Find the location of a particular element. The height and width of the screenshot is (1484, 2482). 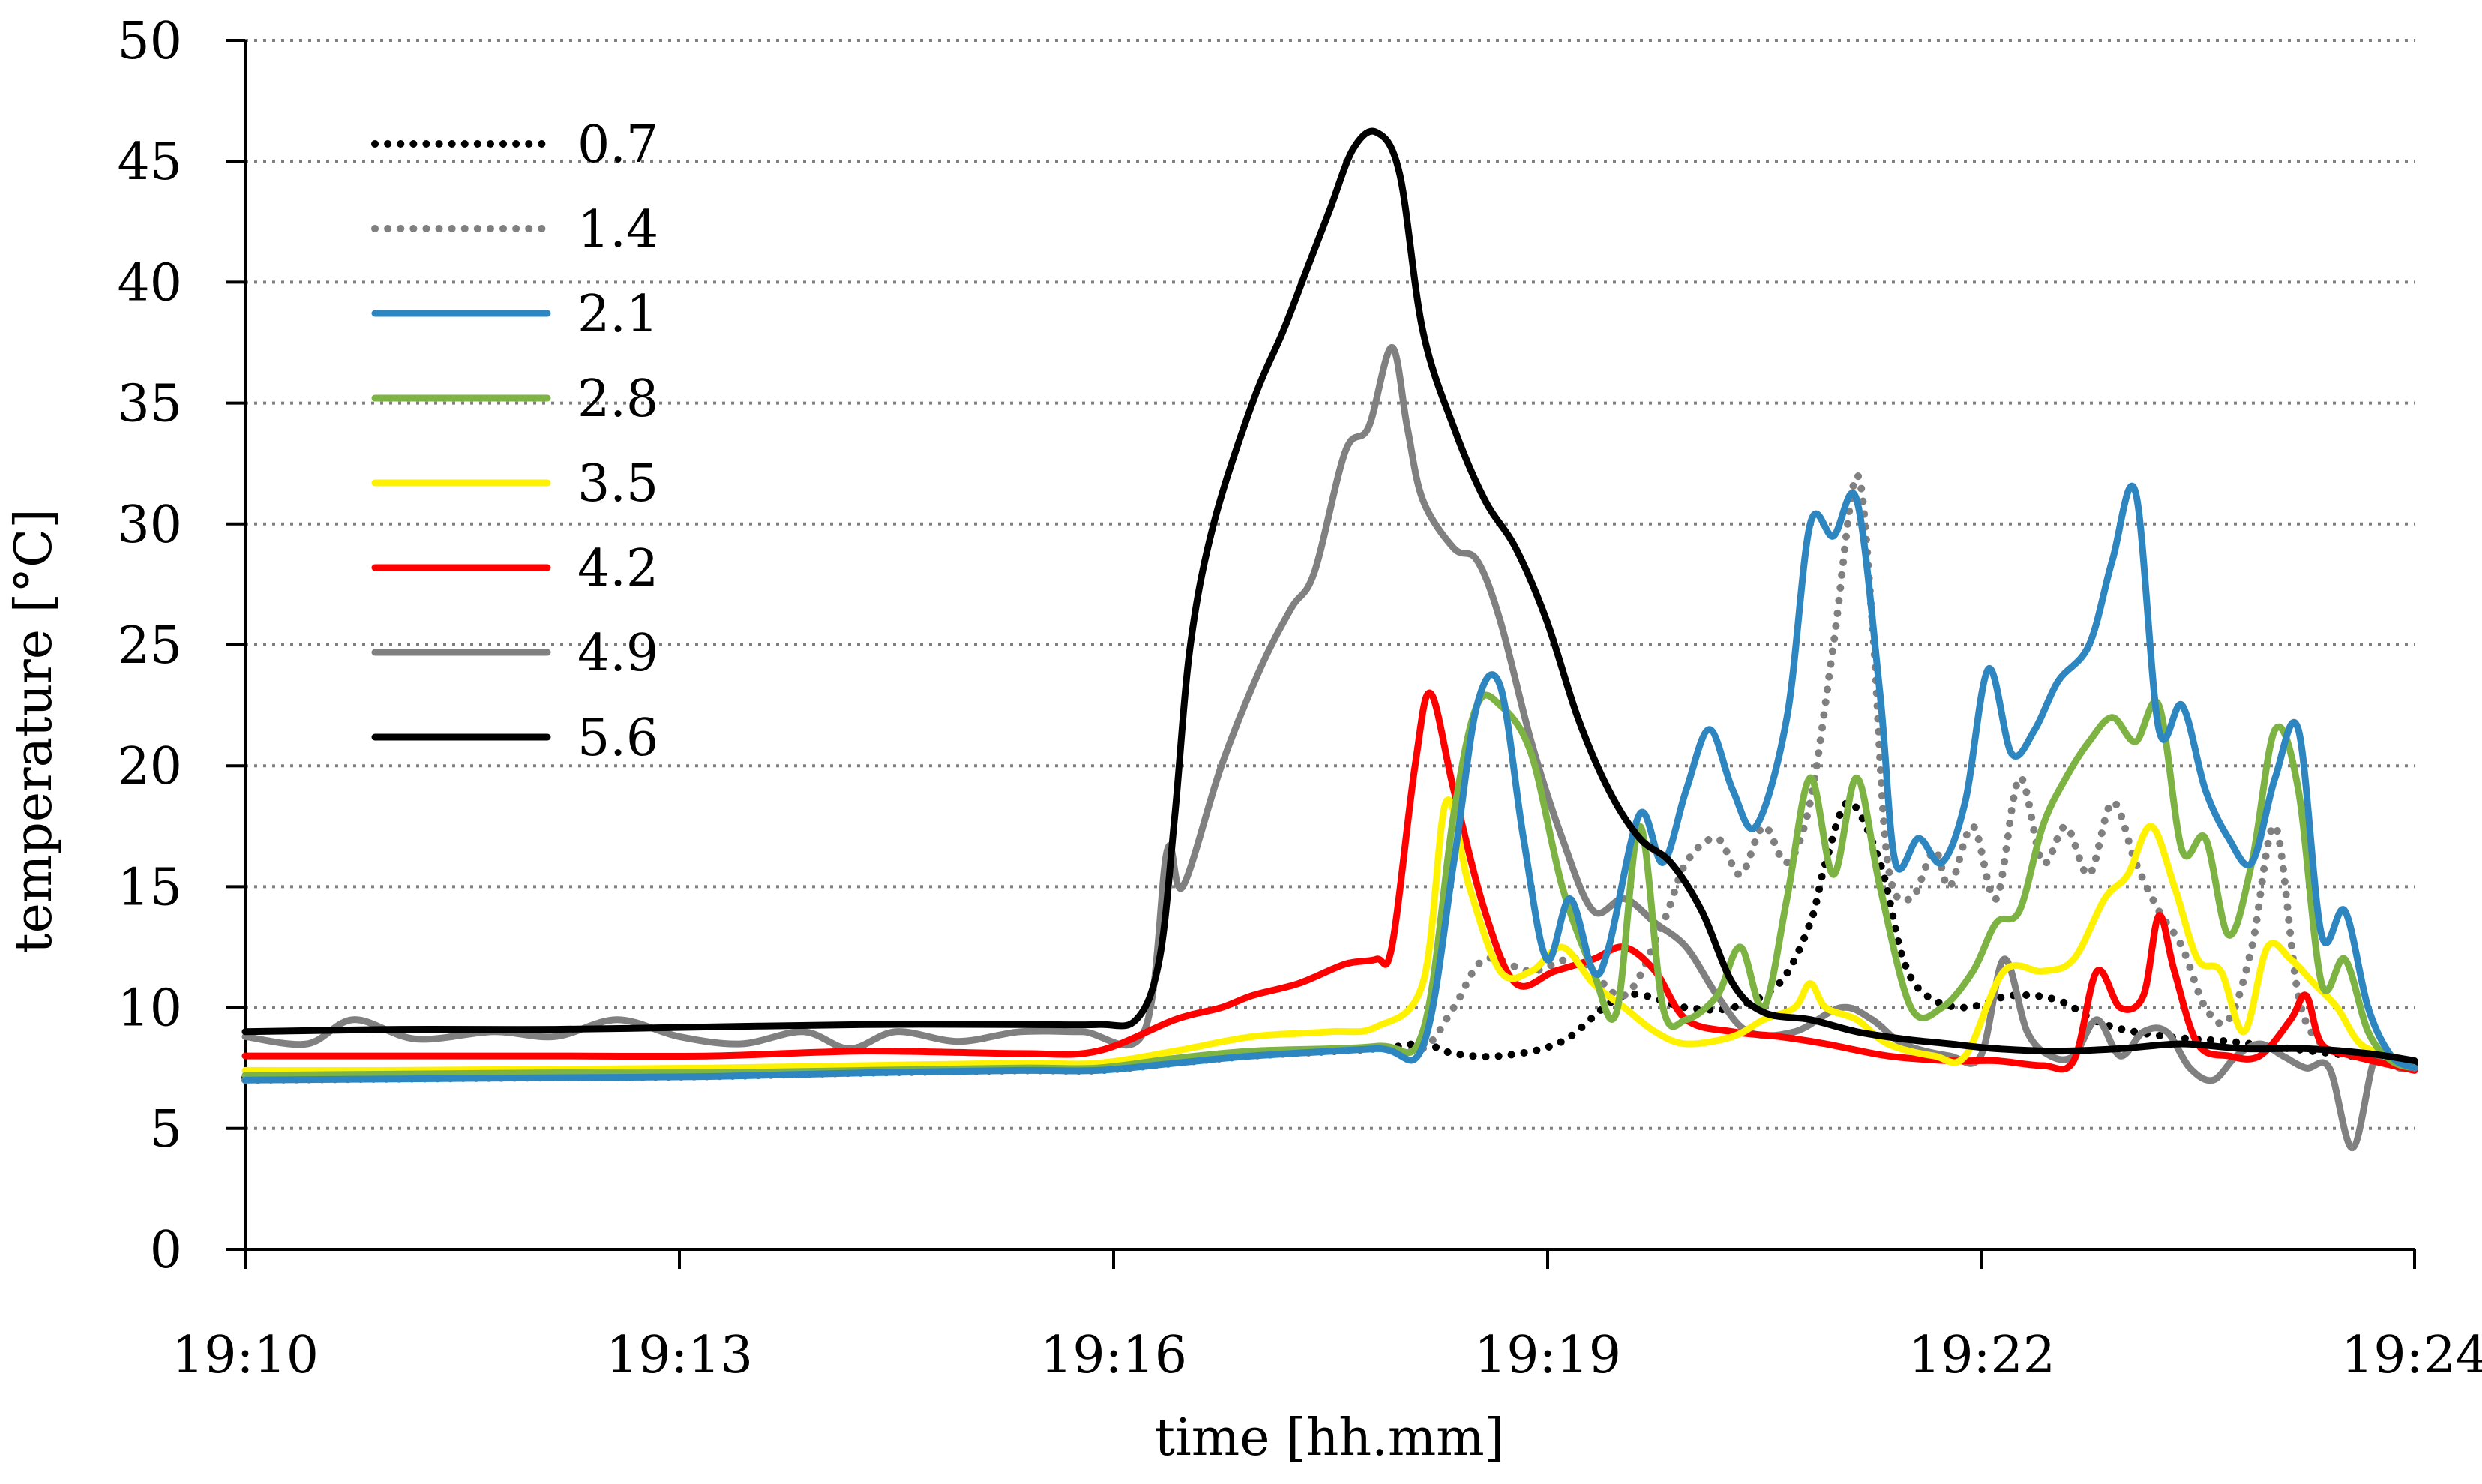

y-tick-label: 10 is located at coordinates (149, 1009).